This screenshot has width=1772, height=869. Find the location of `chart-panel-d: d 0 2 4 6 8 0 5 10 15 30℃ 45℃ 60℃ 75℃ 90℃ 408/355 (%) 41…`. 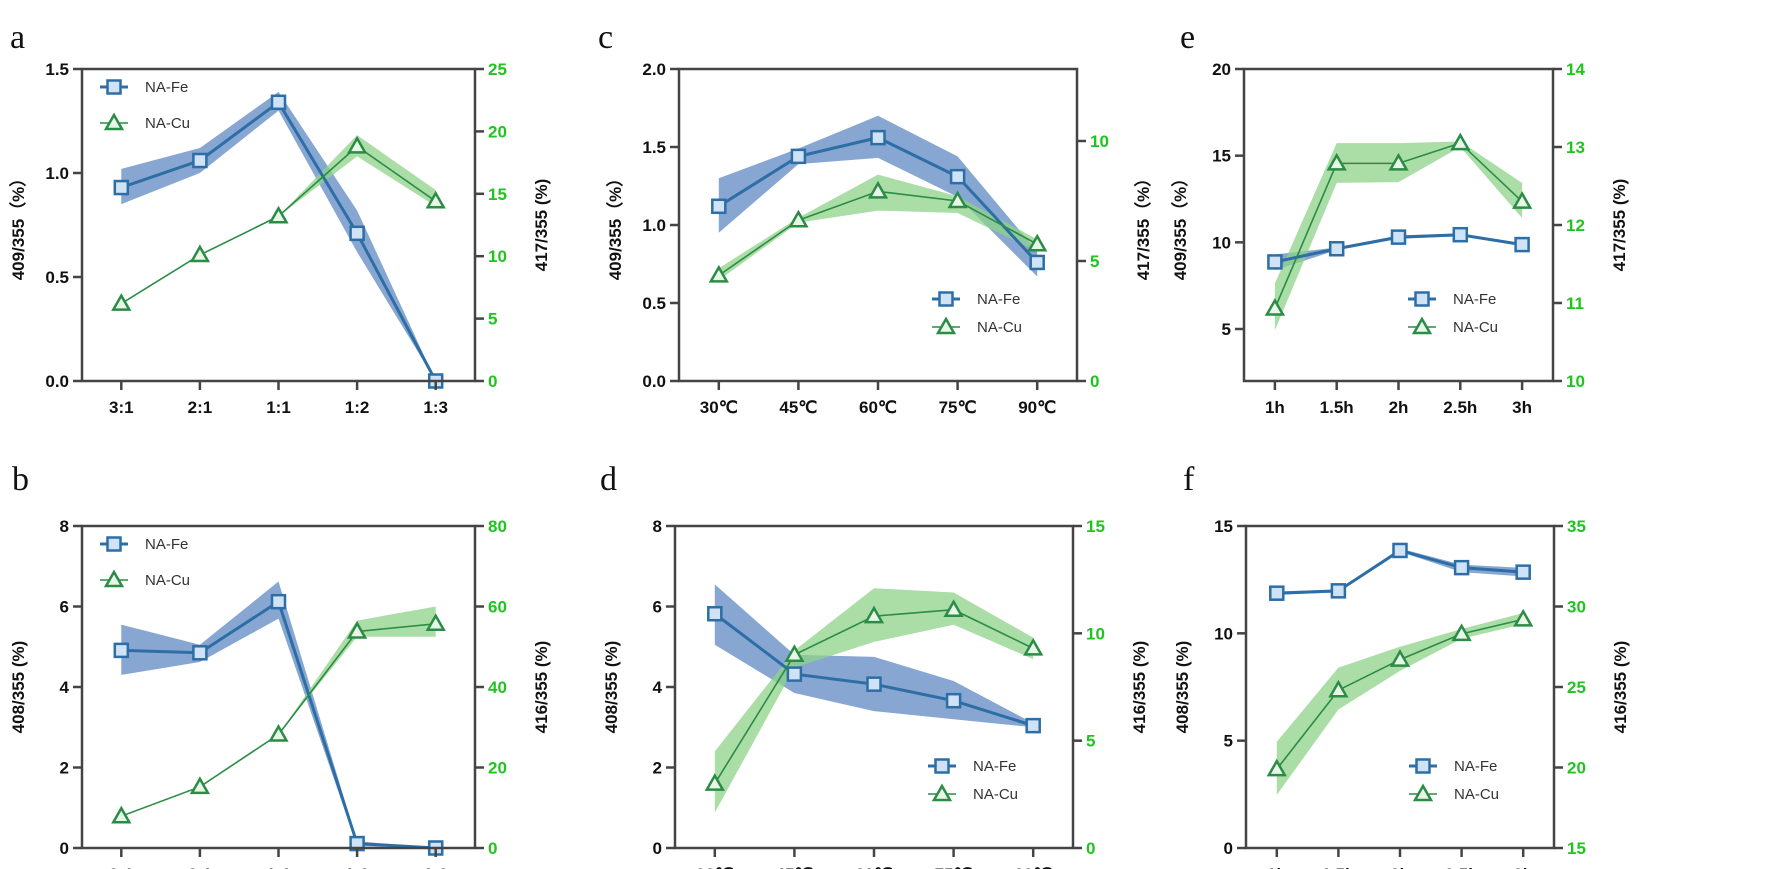

chart-panel-d: d 0 2 4 6 8 0 5 10 15 30℃ 45℃ 60℃ 75℃ 90℃ 408/355 (%) 41… is located at coordinates (874, 665).